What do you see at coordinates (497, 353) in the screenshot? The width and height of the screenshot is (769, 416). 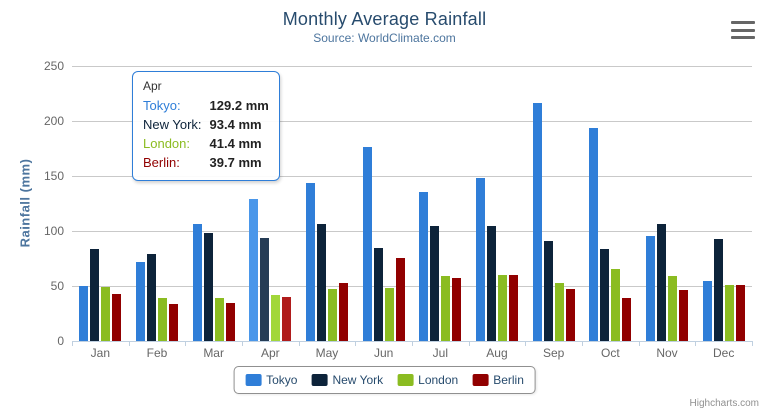 I see `x-axis-label-aug: Aug` at bounding box center [497, 353].